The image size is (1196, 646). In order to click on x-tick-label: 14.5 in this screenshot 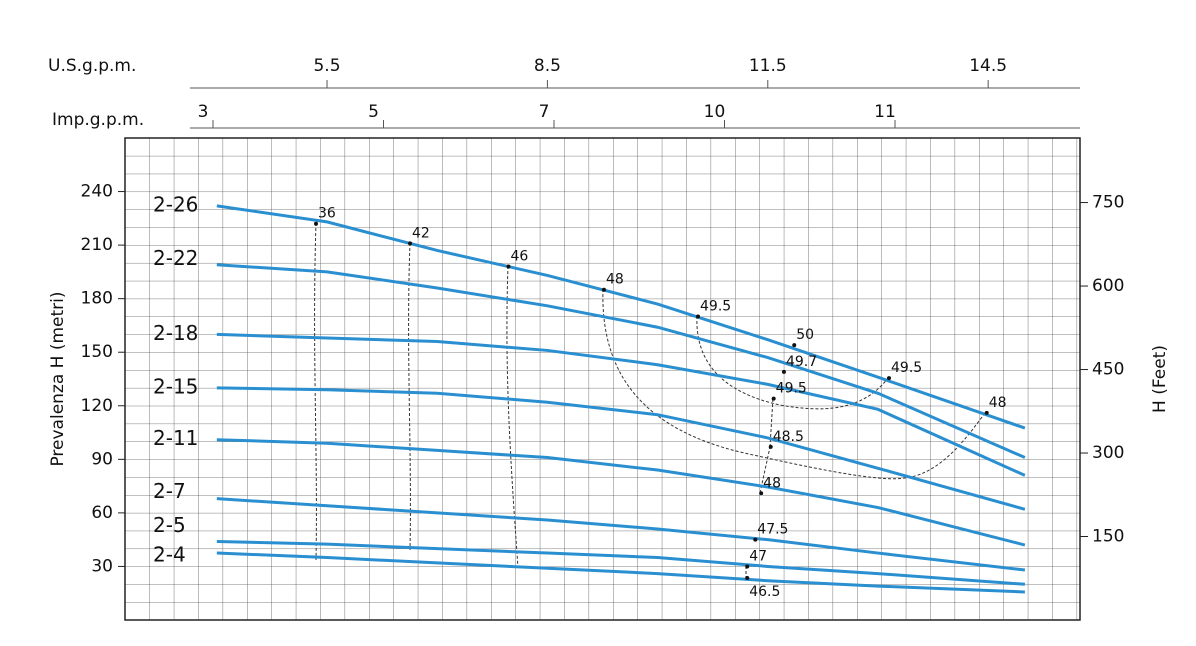, I will do `click(988, 66)`.